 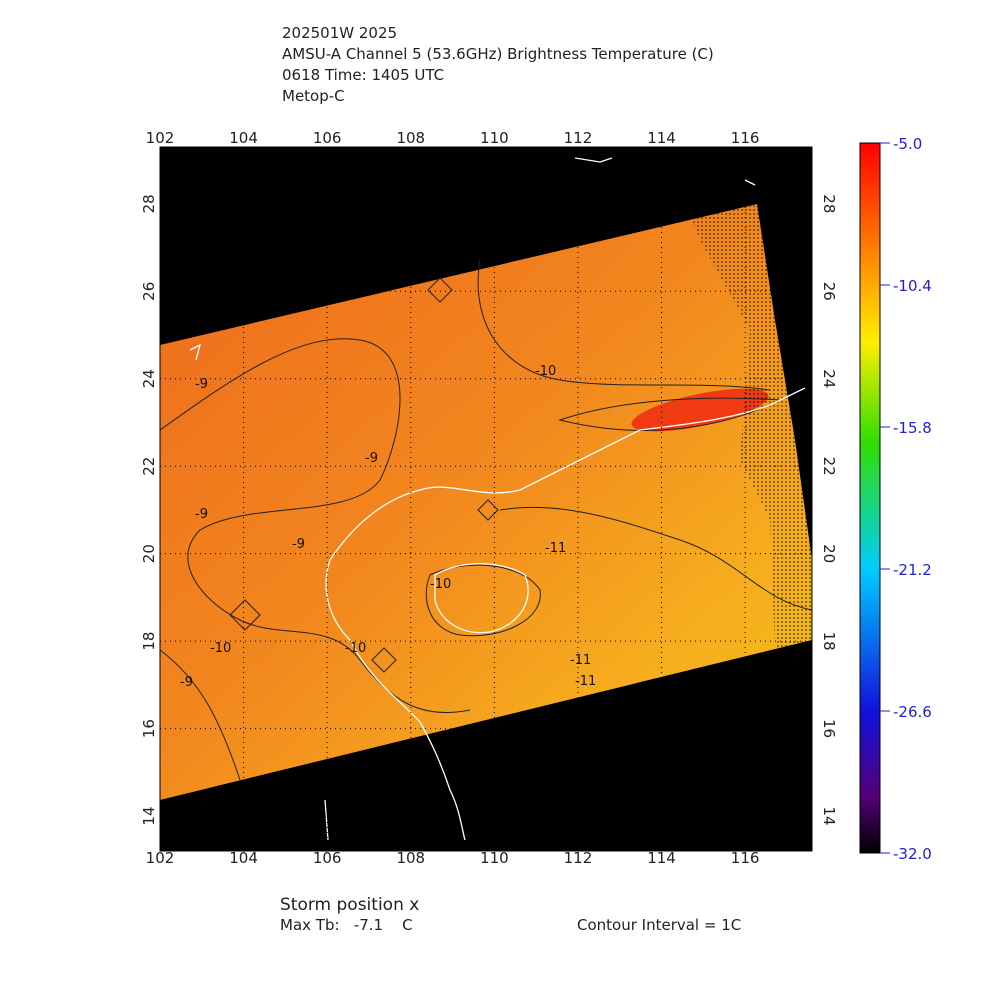 I want to click on colorbar-ticks: -5.0 -10.4 -15.8 -21.2 -26.6 -32.0, so click(x=906, y=499).